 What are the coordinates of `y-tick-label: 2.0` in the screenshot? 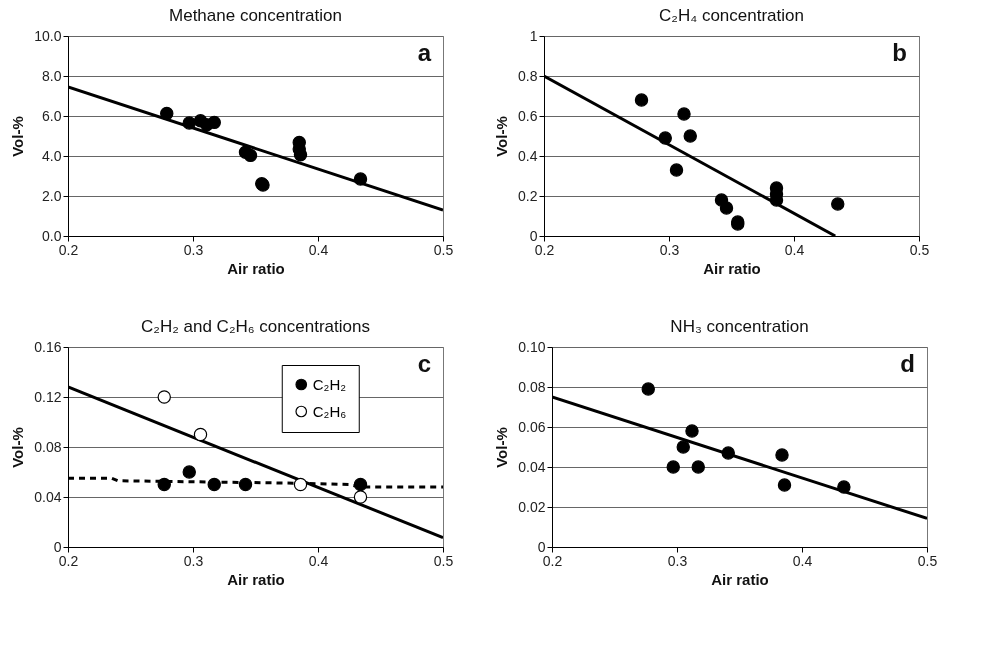 It's located at (52, 195).